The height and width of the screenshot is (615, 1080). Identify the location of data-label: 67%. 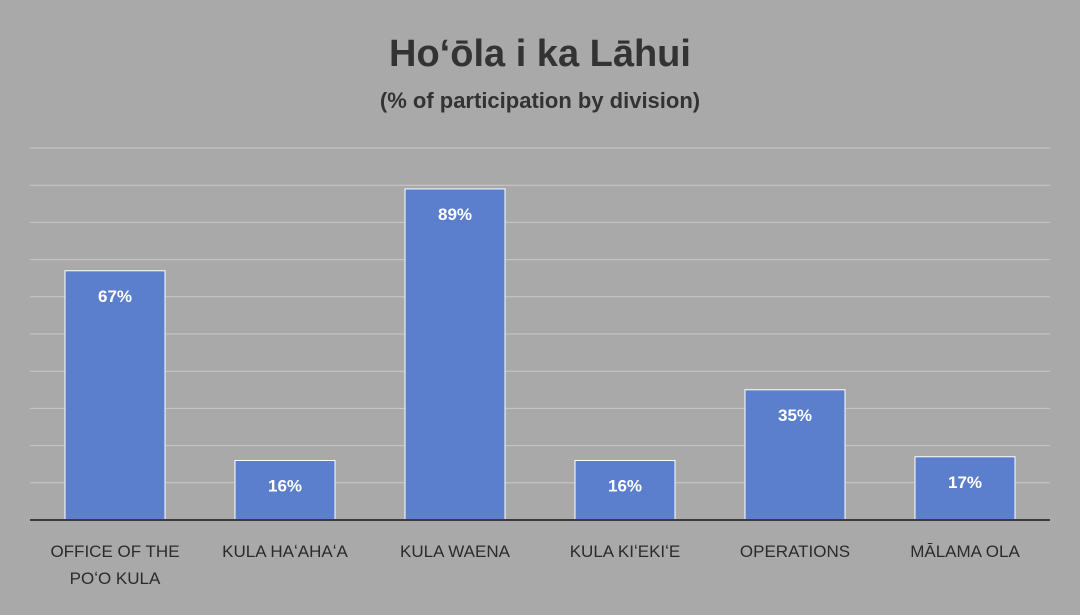
(115, 296).